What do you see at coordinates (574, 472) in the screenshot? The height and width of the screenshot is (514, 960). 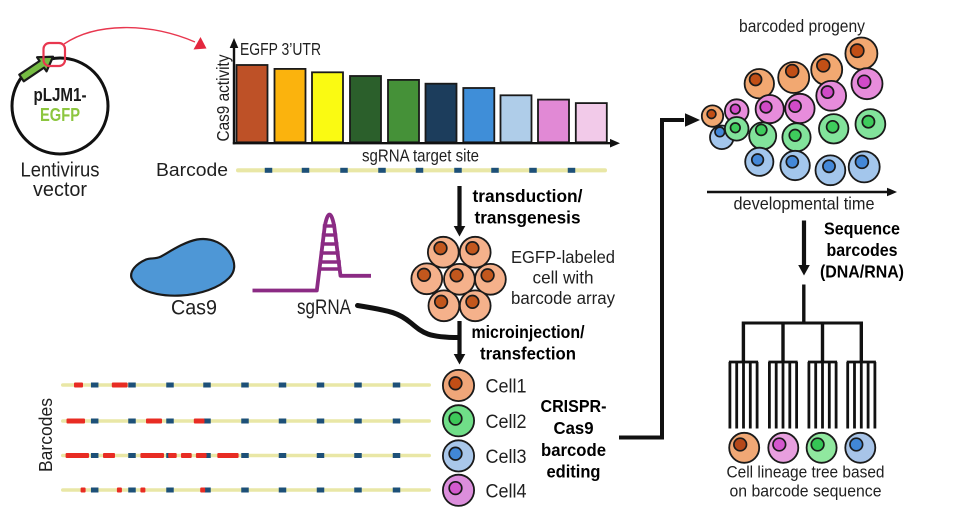 I see `svg-text: editing` at bounding box center [574, 472].